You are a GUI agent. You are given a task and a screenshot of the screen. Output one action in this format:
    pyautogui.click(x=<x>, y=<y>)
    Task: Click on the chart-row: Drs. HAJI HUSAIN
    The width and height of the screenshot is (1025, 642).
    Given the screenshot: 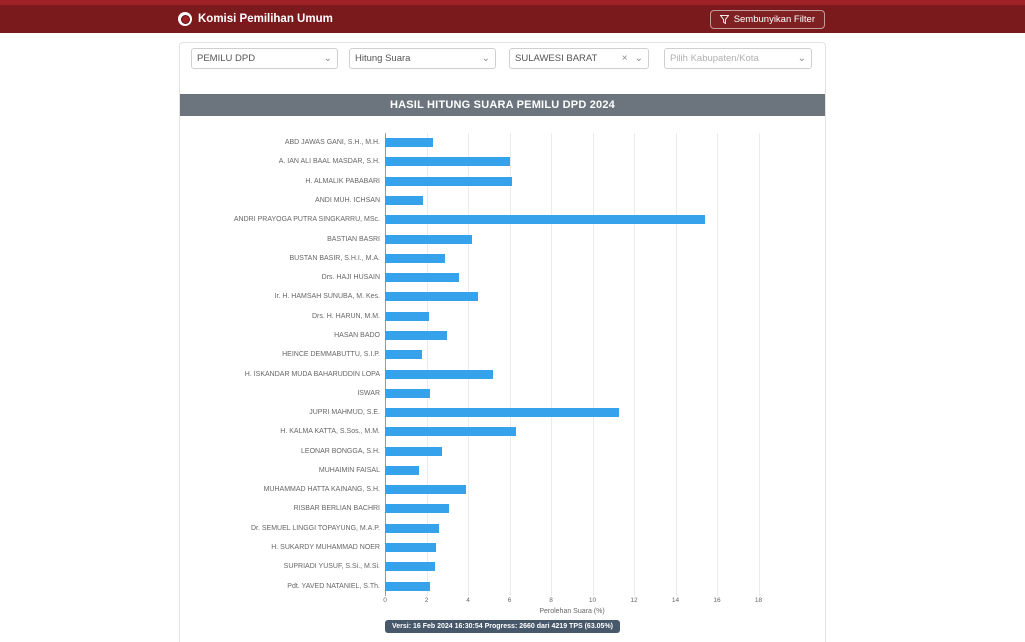 What is the action you would take?
    pyautogui.click(x=502, y=277)
    